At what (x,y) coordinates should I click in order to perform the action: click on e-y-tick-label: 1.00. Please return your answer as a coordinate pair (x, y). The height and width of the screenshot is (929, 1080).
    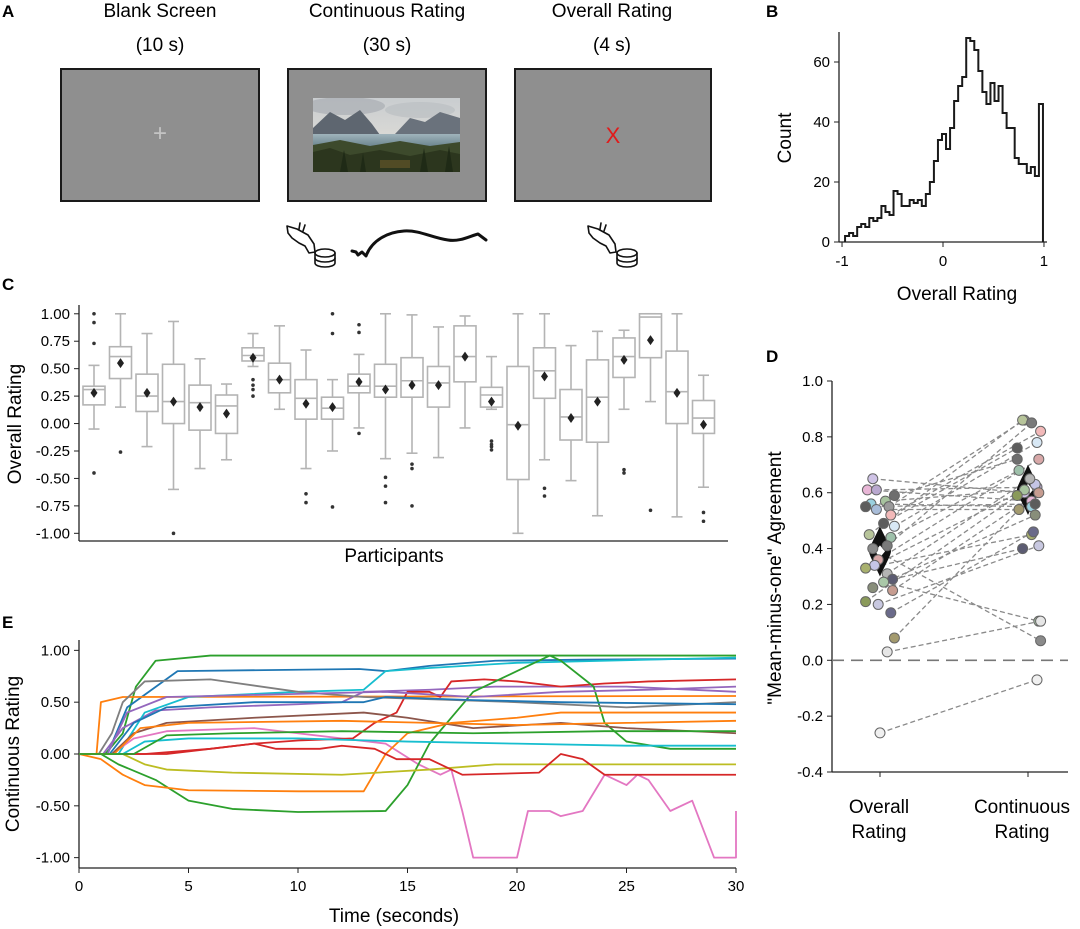
    Looking at the image, I should click on (55, 650).